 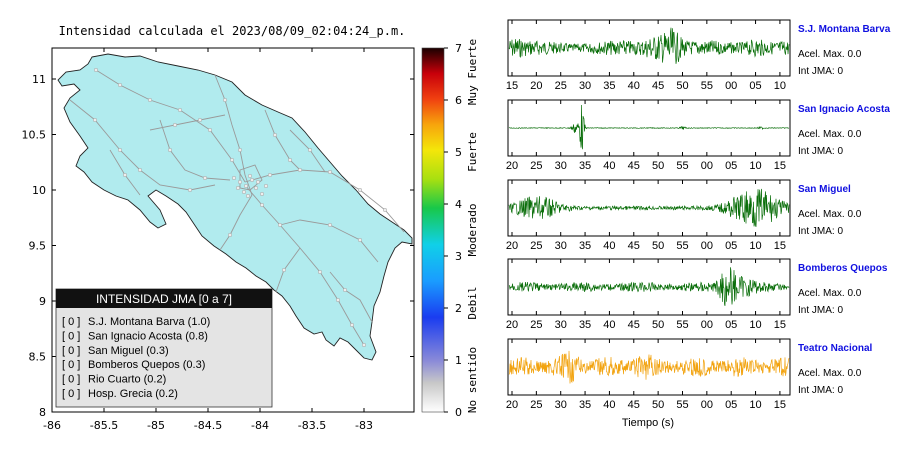 What do you see at coordinates (208, 425) in the screenshot?
I see `map-x-tick-label: -84.5` at bounding box center [208, 425].